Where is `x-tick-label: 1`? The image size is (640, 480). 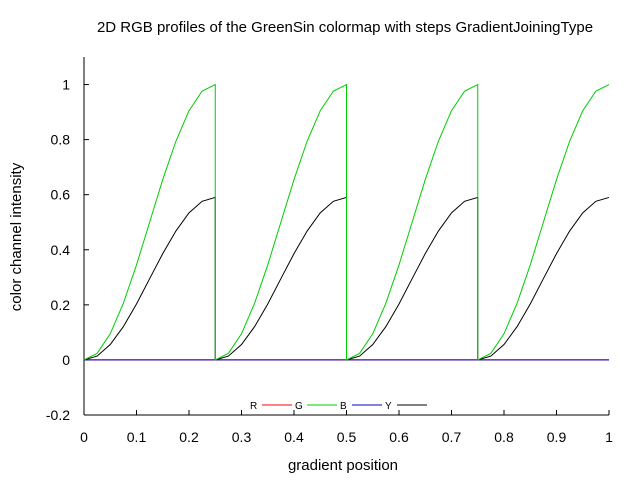
x-tick-label: 1 is located at coordinates (609, 437).